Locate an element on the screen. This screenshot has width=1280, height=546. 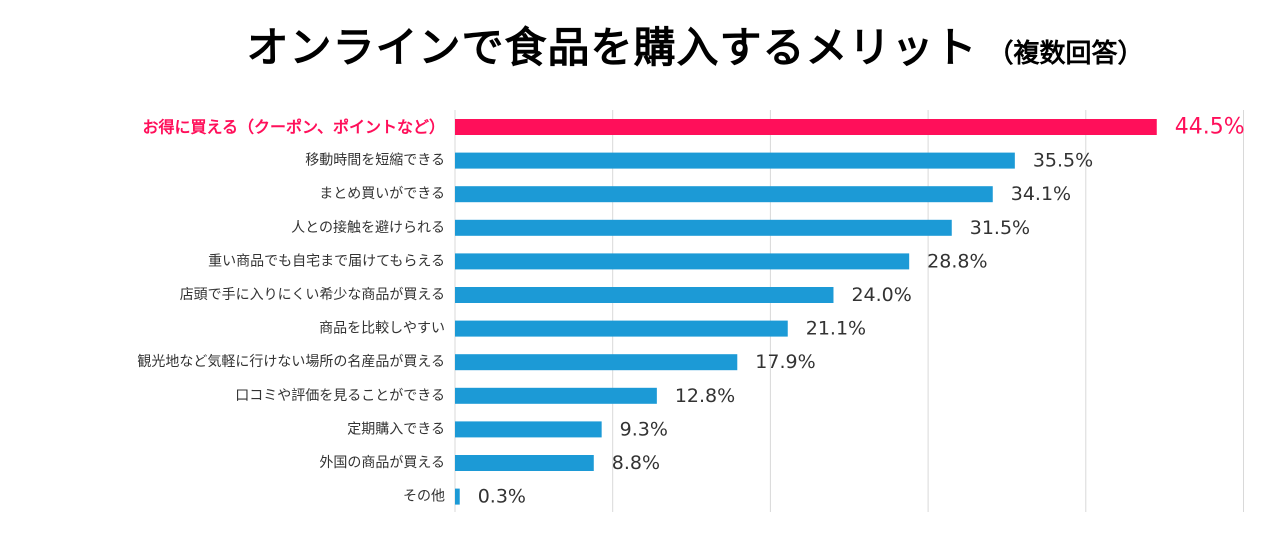
value-label-11: 0.3% is located at coordinates (502, 497).